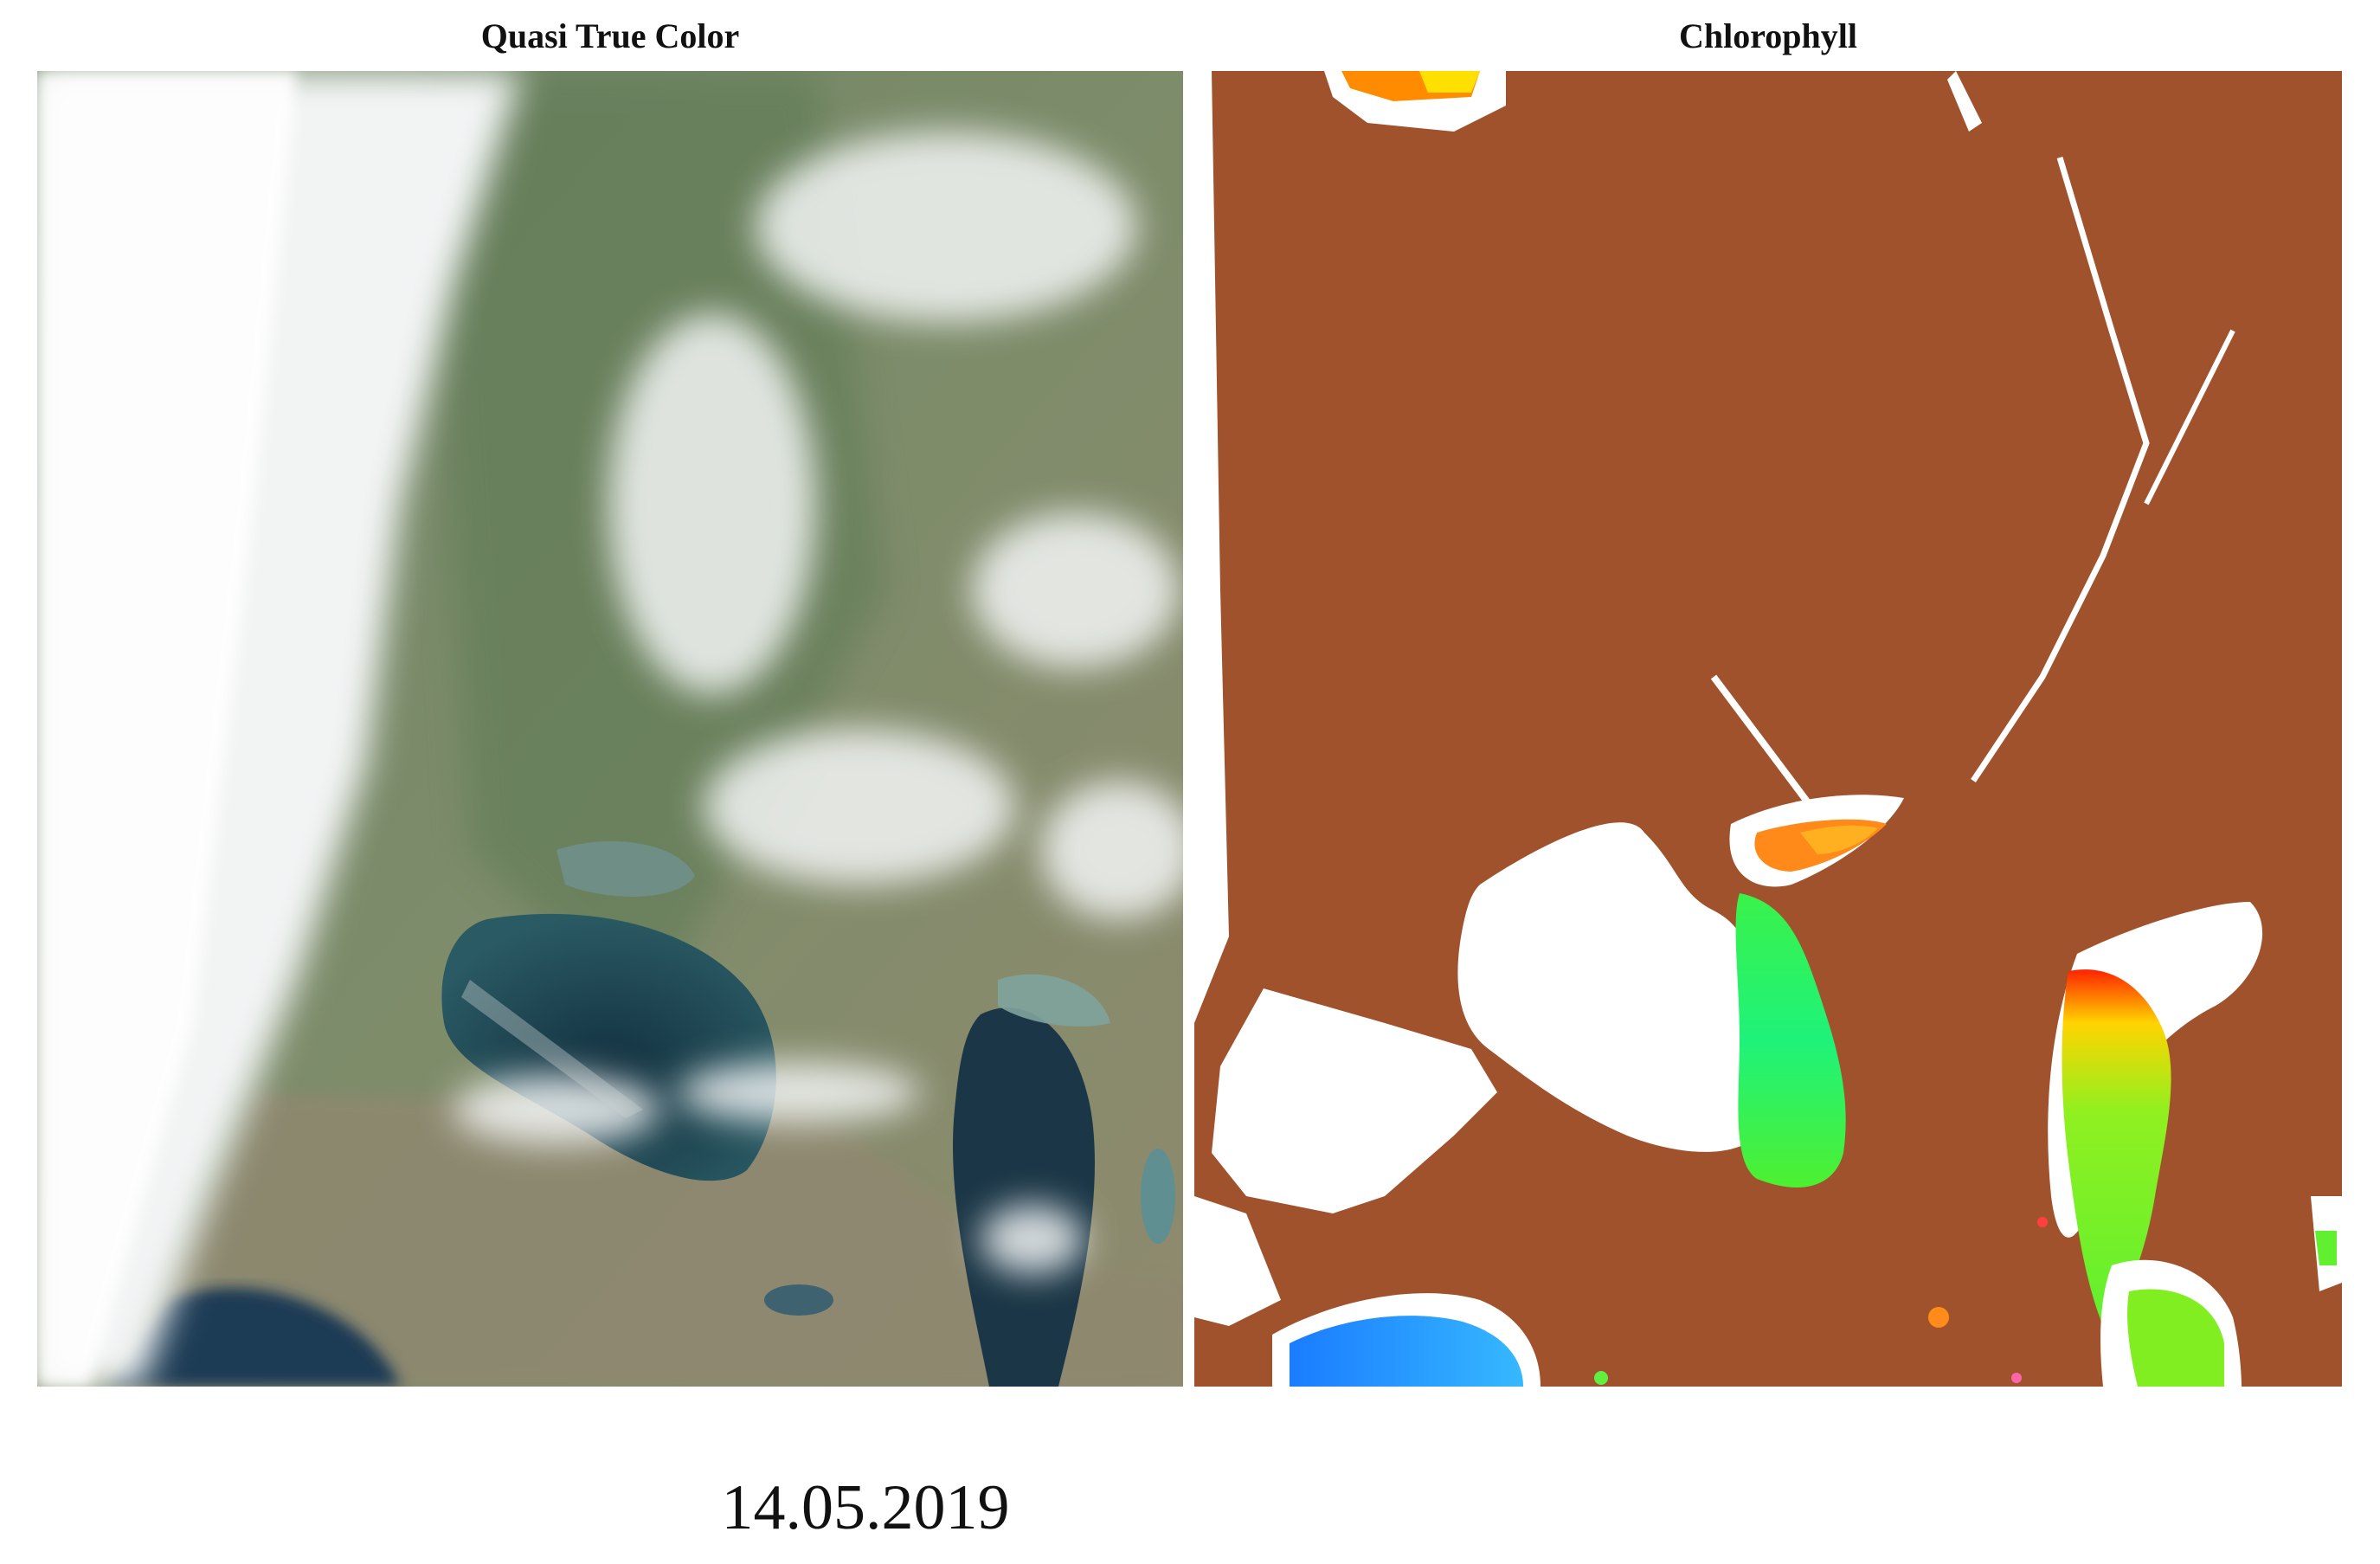 The width and height of the screenshot is (2380, 1564). What do you see at coordinates (865, 1507) in the screenshot?
I see `date-label: 14.05.2019` at bounding box center [865, 1507].